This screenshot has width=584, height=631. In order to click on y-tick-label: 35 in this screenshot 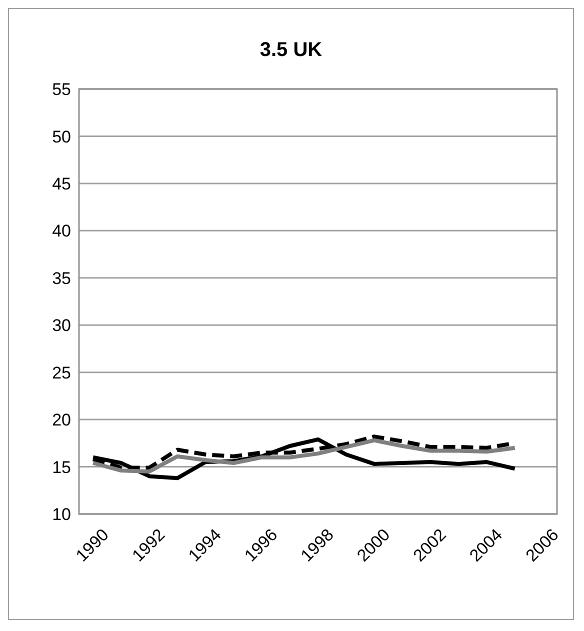, I will do `click(61, 278)`.